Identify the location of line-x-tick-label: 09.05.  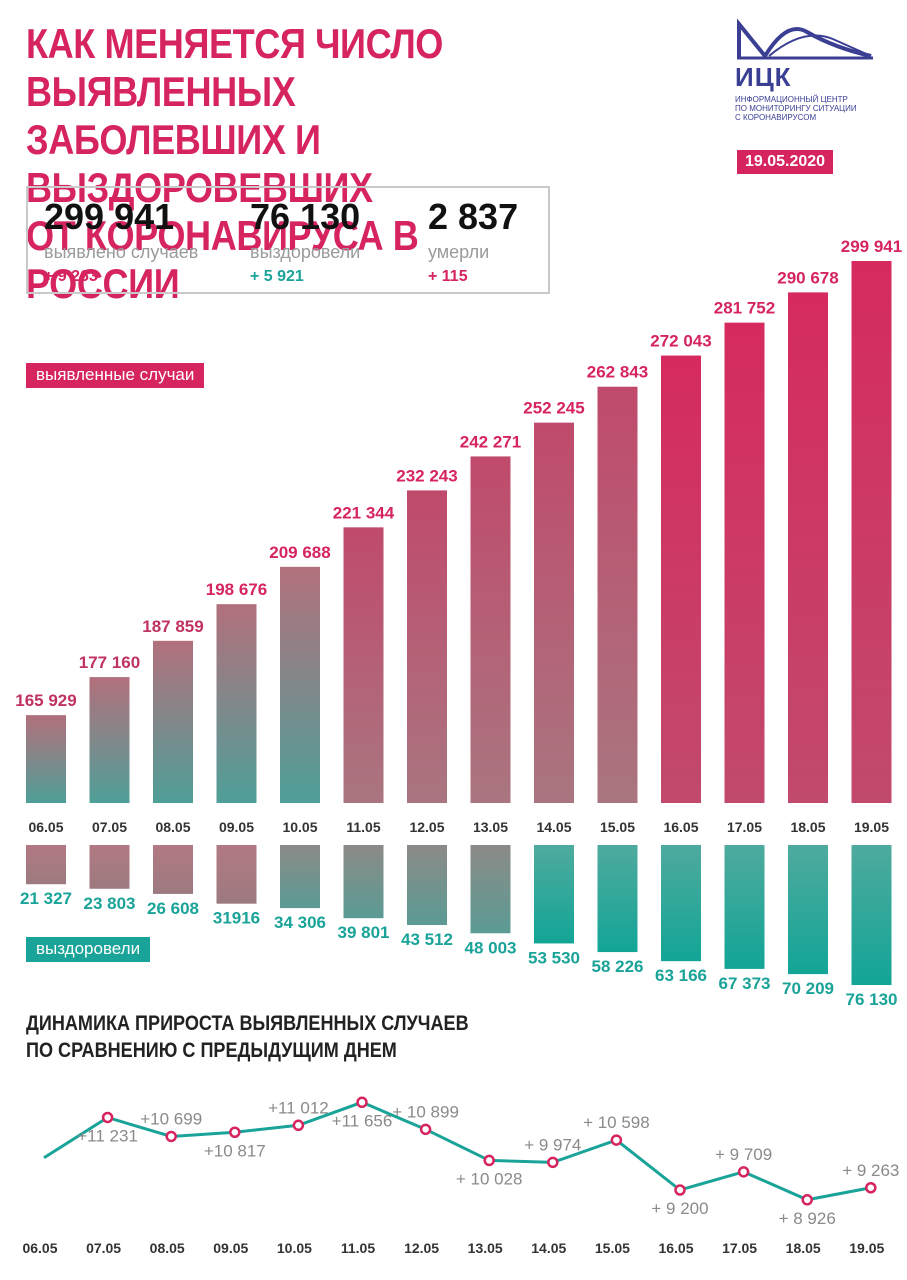
(230, 1248).